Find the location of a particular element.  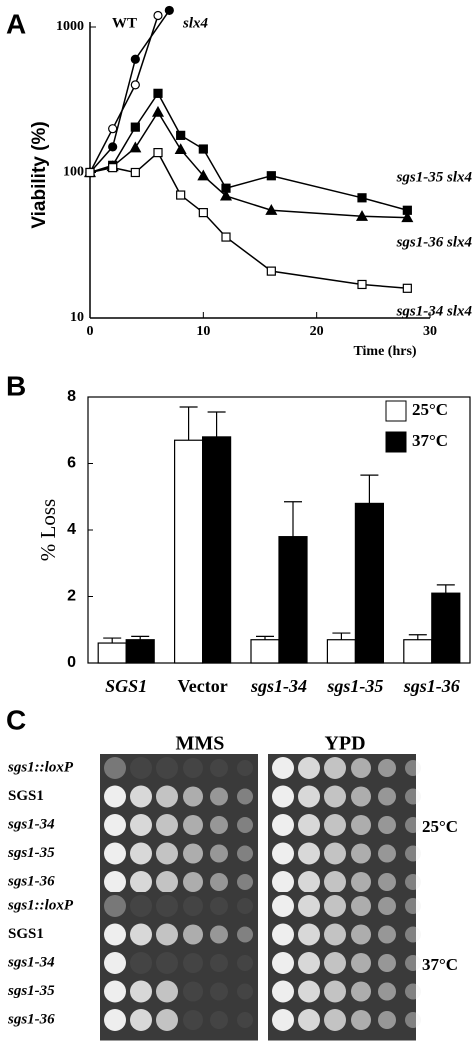

x-tick-label: 20 is located at coordinates (317, 331).